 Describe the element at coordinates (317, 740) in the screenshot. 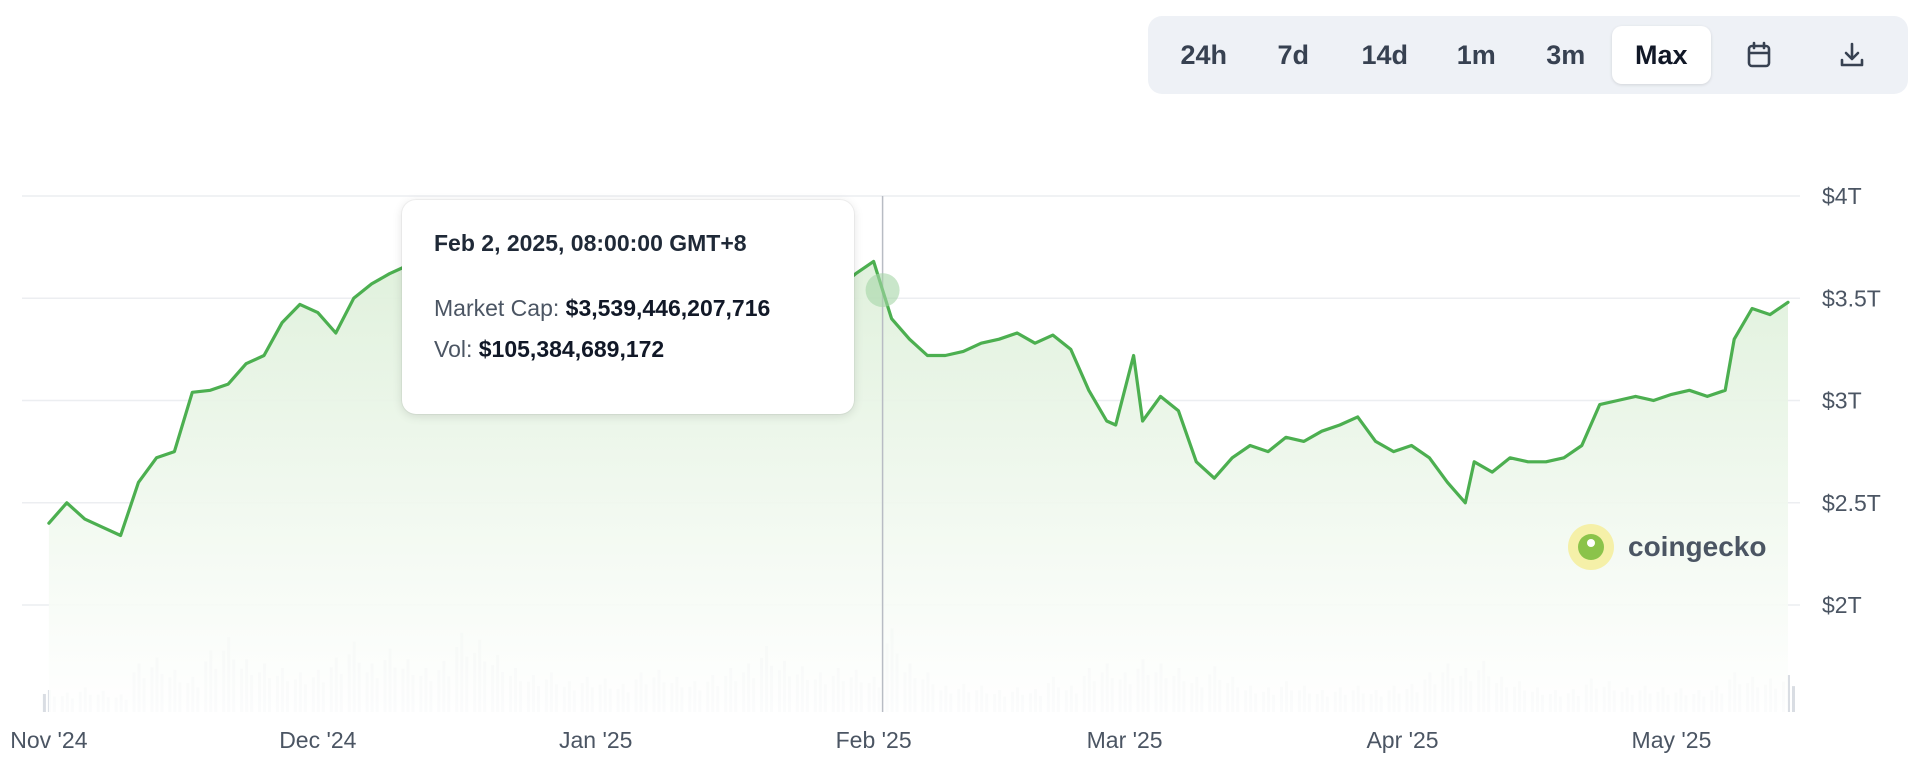

I see `x-tick-label: Dec '24` at that location.